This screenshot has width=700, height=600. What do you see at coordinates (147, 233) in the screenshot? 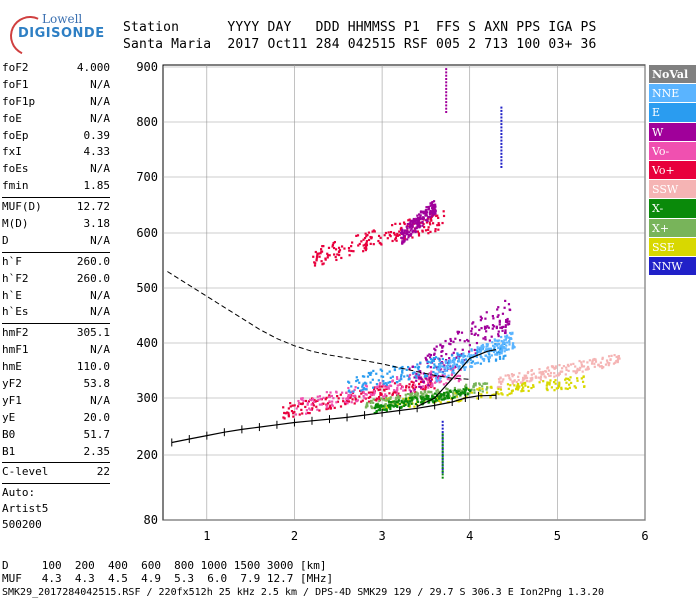
I see `y-tick-label: 600` at bounding box center [147, 233].